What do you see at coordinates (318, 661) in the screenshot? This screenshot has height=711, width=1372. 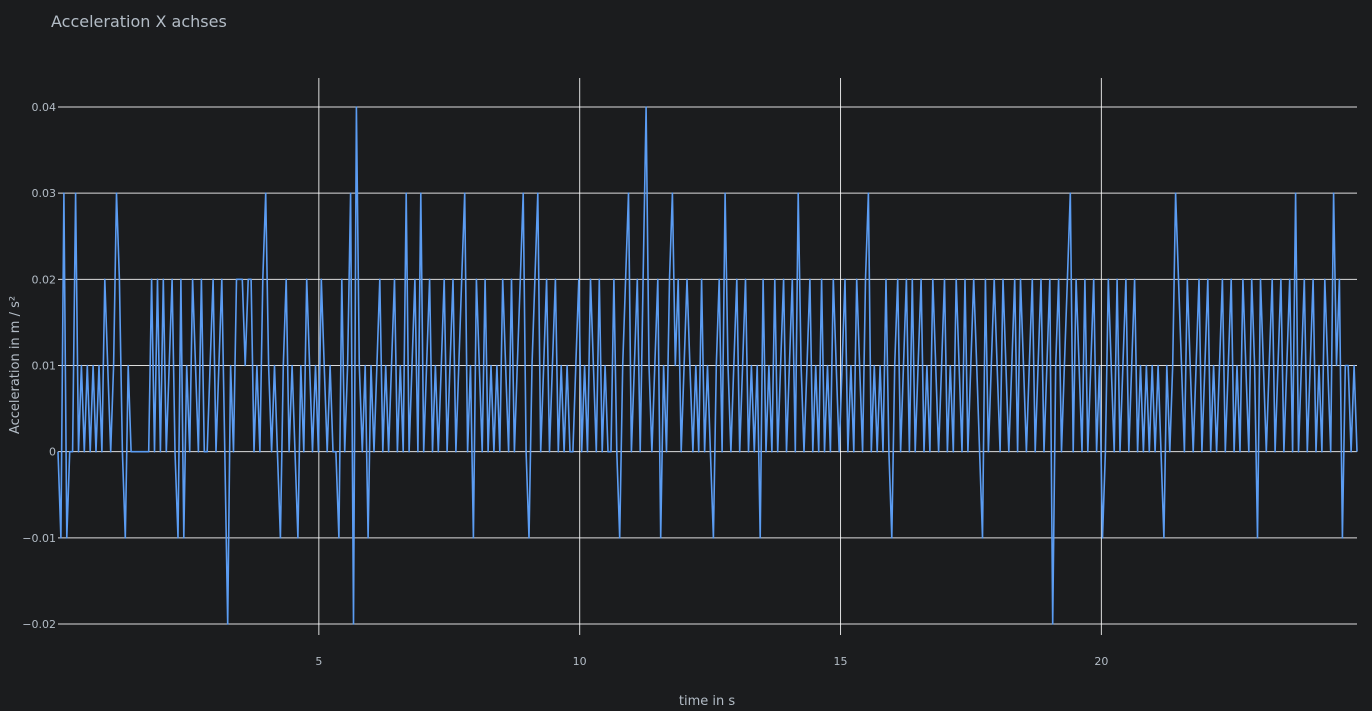 I see `x-tick-label: 5` at bounding box center [318, 661].